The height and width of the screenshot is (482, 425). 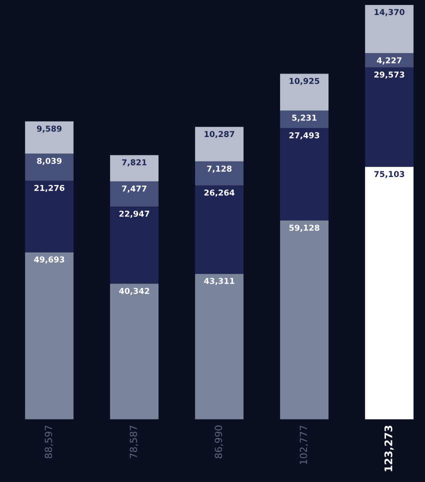 I want to click on data-label: 29,573, so click(x=389, y=75).